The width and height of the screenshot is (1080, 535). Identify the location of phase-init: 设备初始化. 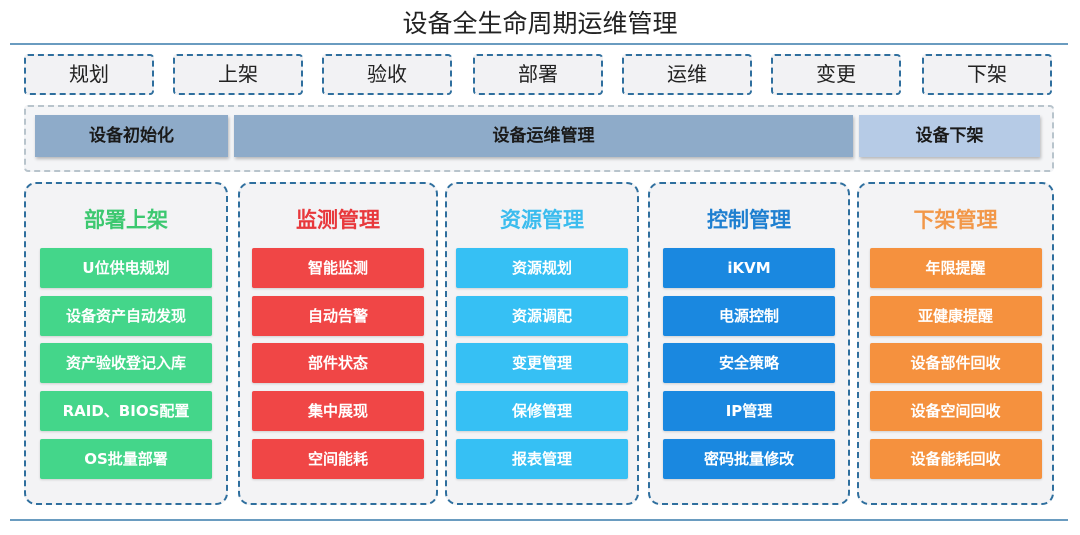
(131, 136).